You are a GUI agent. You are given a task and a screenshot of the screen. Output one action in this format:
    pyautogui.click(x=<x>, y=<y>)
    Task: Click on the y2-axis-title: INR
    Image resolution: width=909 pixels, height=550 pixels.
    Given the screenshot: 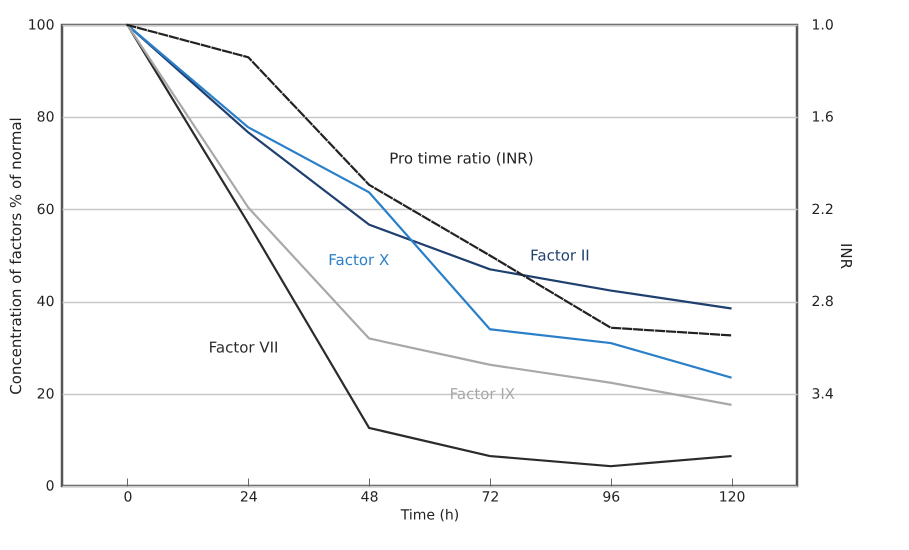 What is the action you would take?
    pyautogui.click(x=845, y=256)
    